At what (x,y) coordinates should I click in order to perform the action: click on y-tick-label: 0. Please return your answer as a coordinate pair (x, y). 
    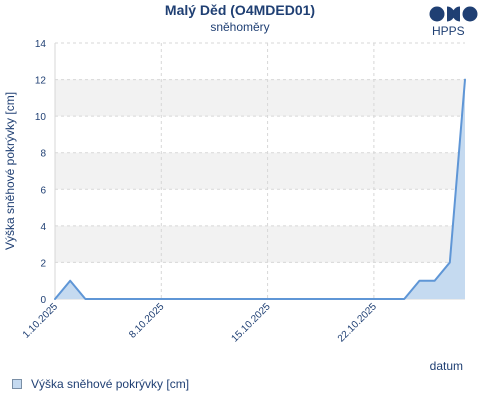
    Looking at the image, I should click on (43, 300).